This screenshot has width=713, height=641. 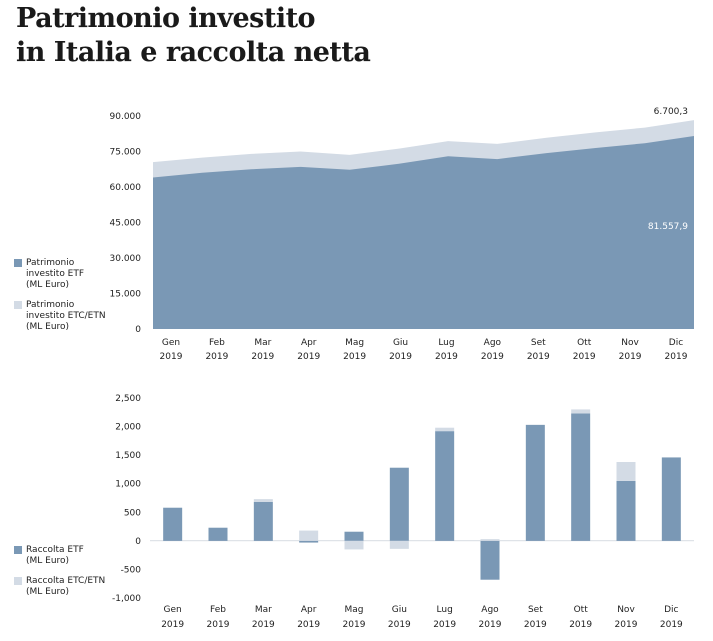 I want to click on y-tick-label: 60.000, so click(x=126, y=188).